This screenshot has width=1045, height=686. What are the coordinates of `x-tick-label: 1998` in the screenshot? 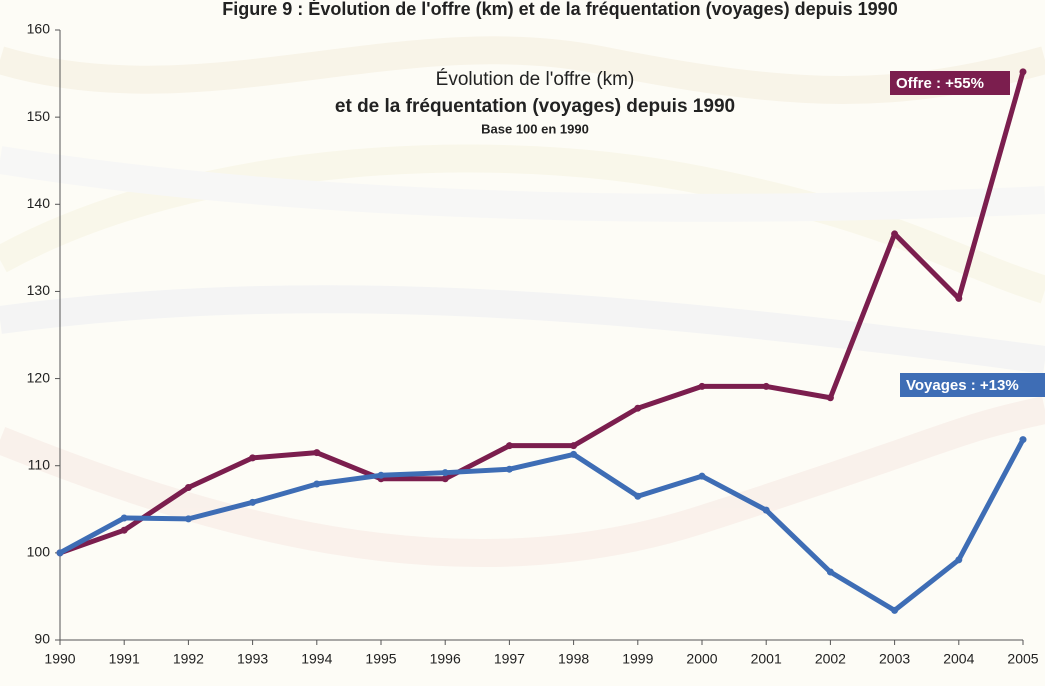 It's located at (573, 659).